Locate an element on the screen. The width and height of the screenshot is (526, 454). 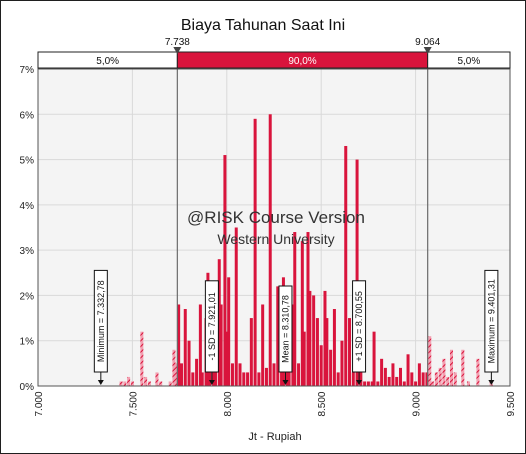
x-tick-label: 7.000 is located at coordinates (39, 403).